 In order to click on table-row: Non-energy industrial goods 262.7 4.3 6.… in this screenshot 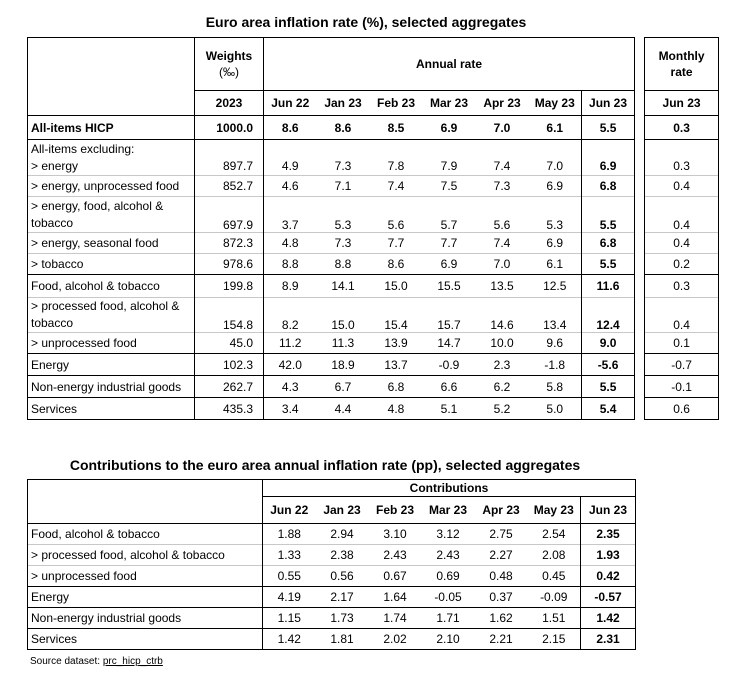, I will do `click(373, 386)`.